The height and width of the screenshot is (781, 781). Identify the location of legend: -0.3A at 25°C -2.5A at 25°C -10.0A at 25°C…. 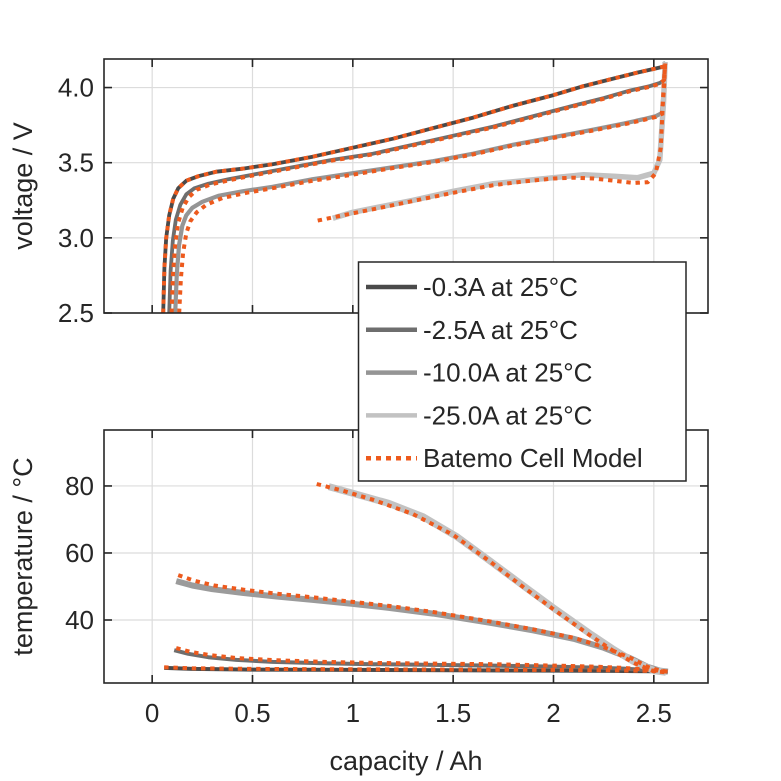
(522, 371).